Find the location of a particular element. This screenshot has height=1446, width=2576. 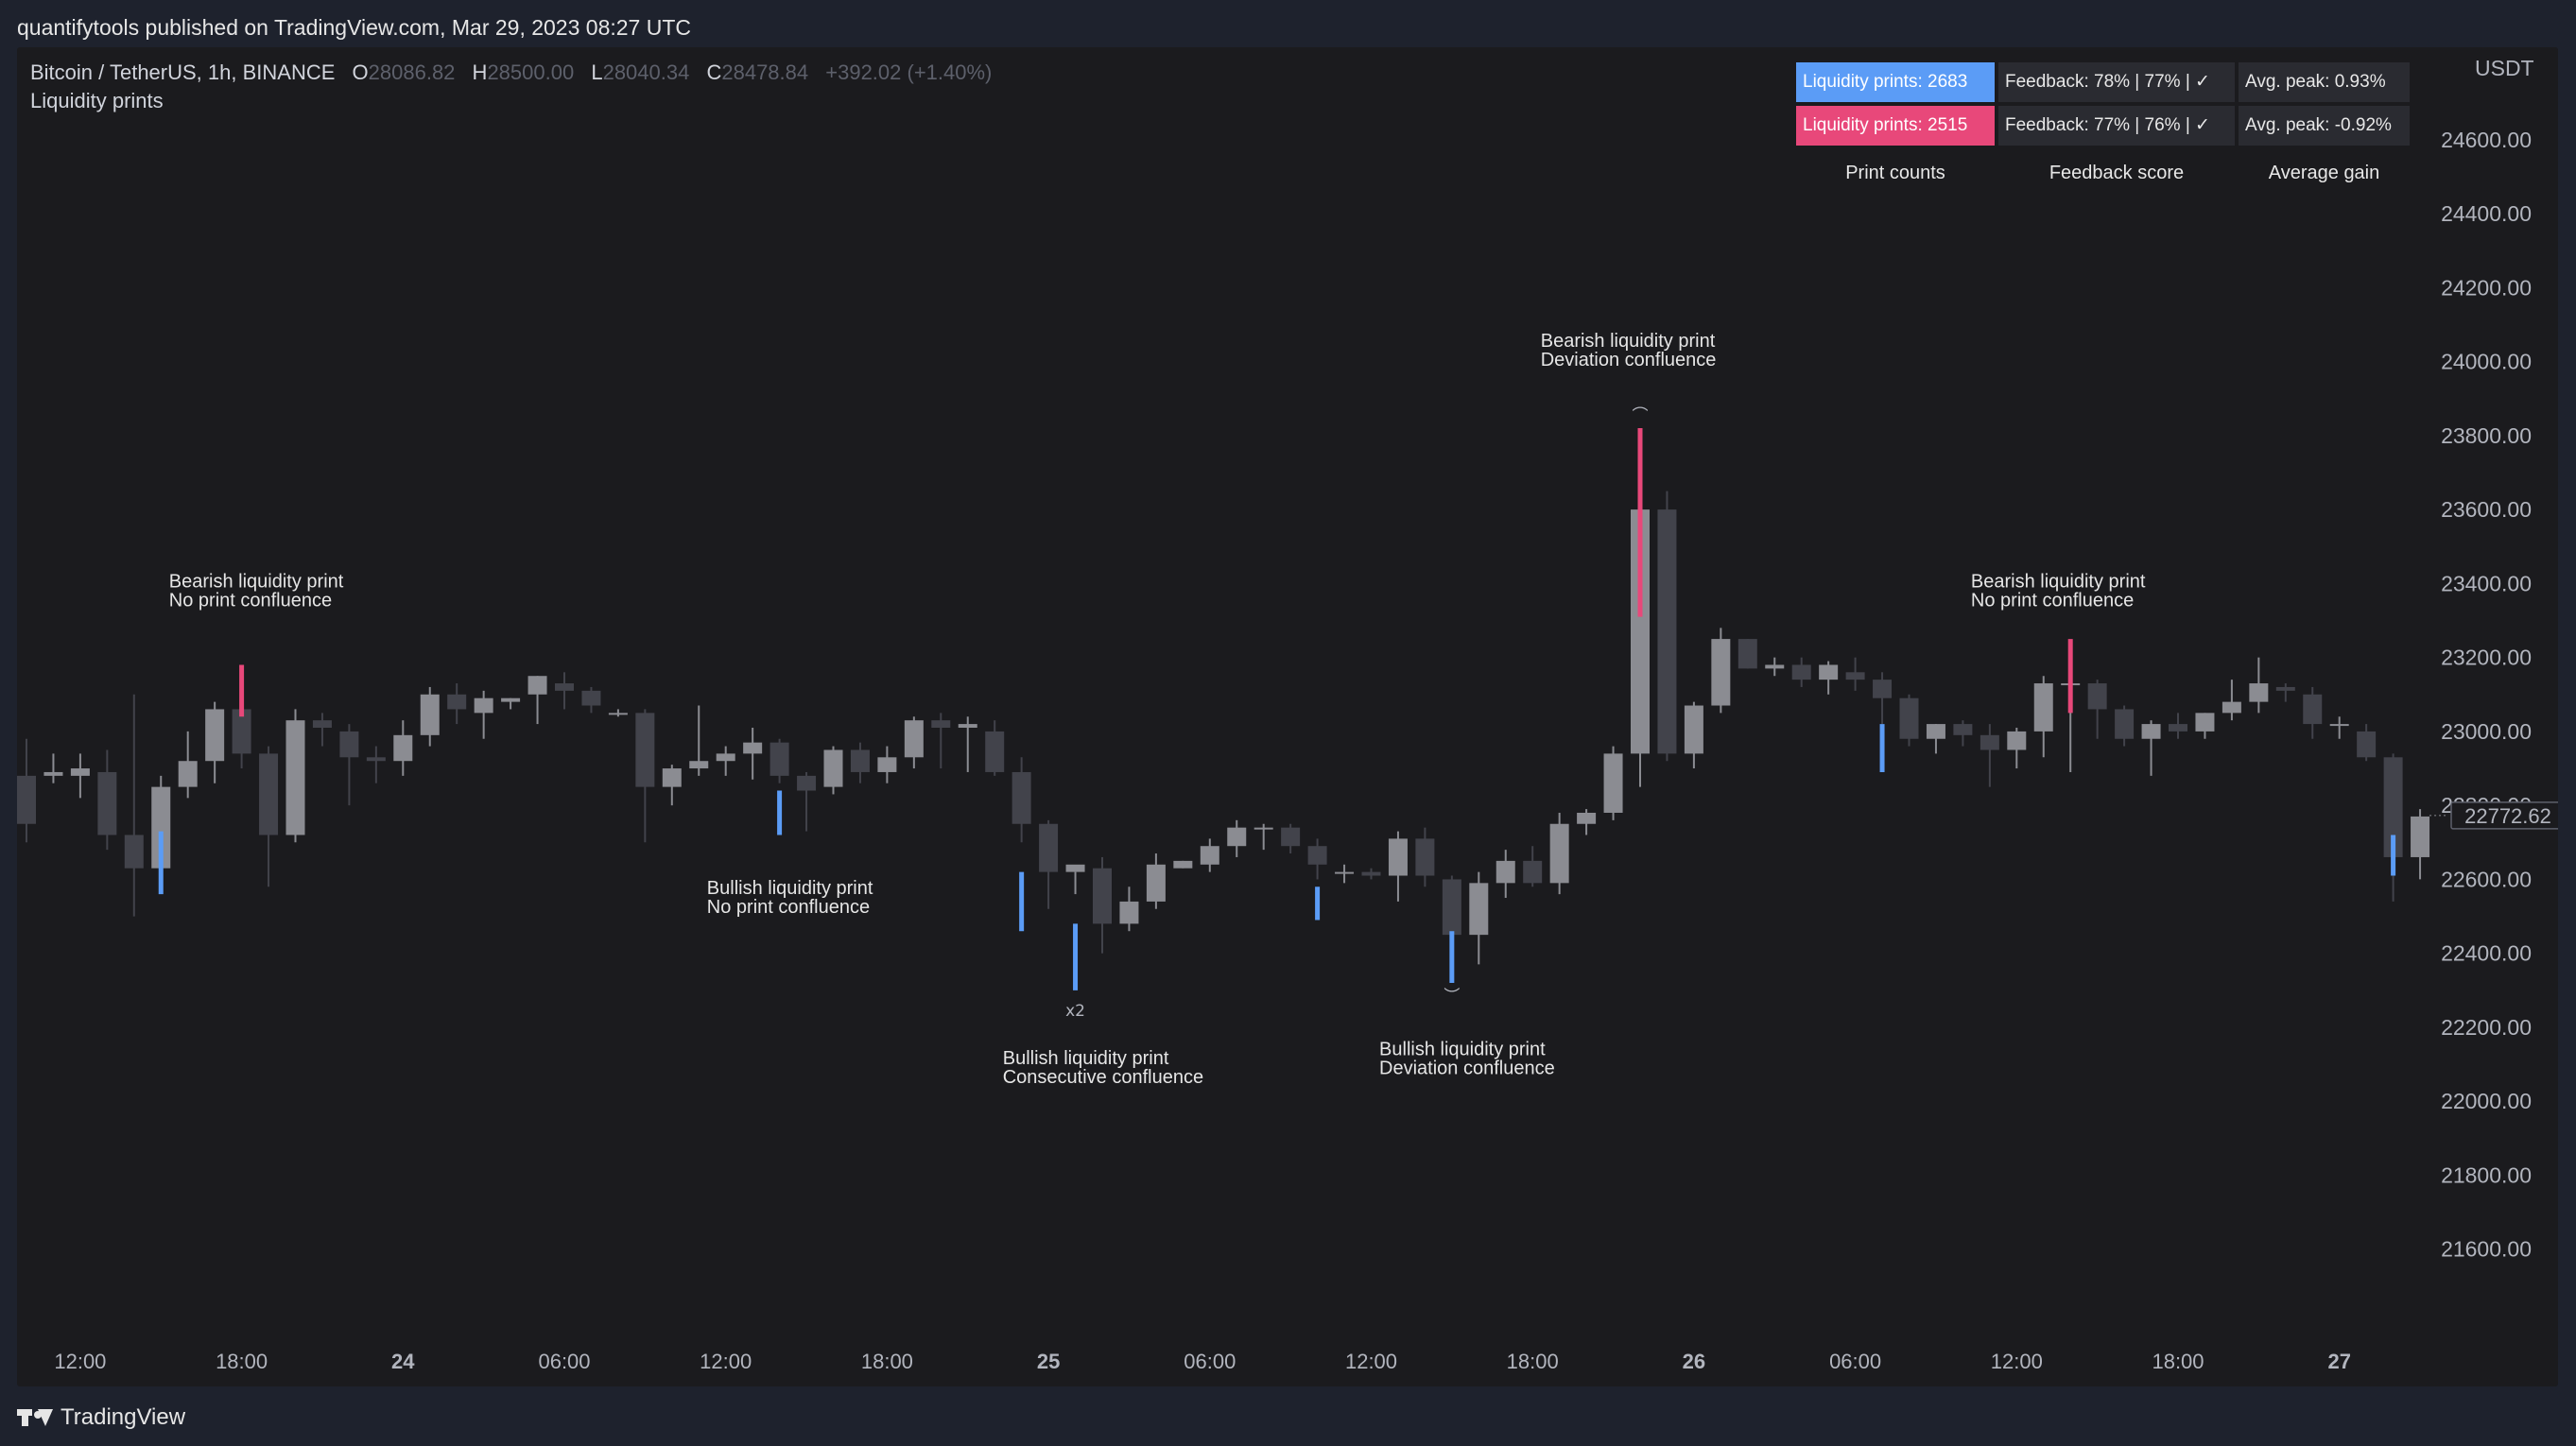

time-tick-label: 25 is located at coordinates (1049, 1361).